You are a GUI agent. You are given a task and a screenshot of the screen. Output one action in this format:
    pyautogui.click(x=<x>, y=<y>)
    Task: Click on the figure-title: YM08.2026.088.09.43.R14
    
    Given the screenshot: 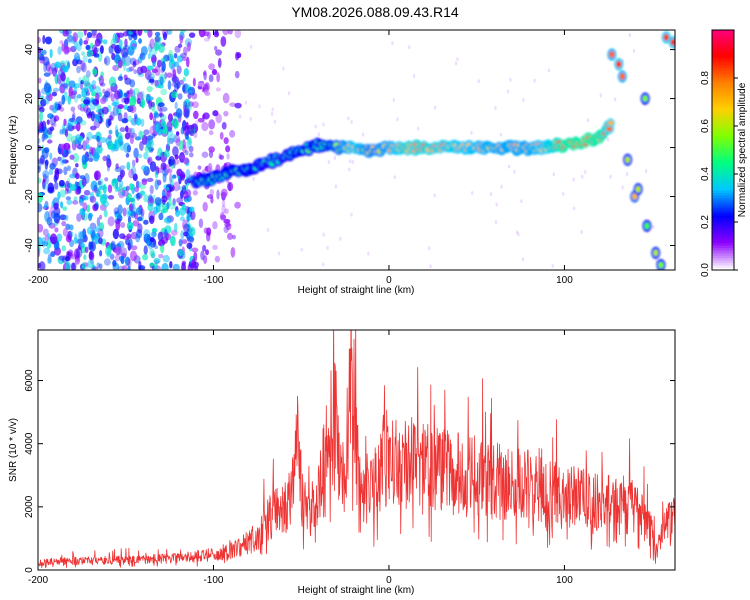 What is the action you would take?
    pyautogui.click(x=375, y=12)
    